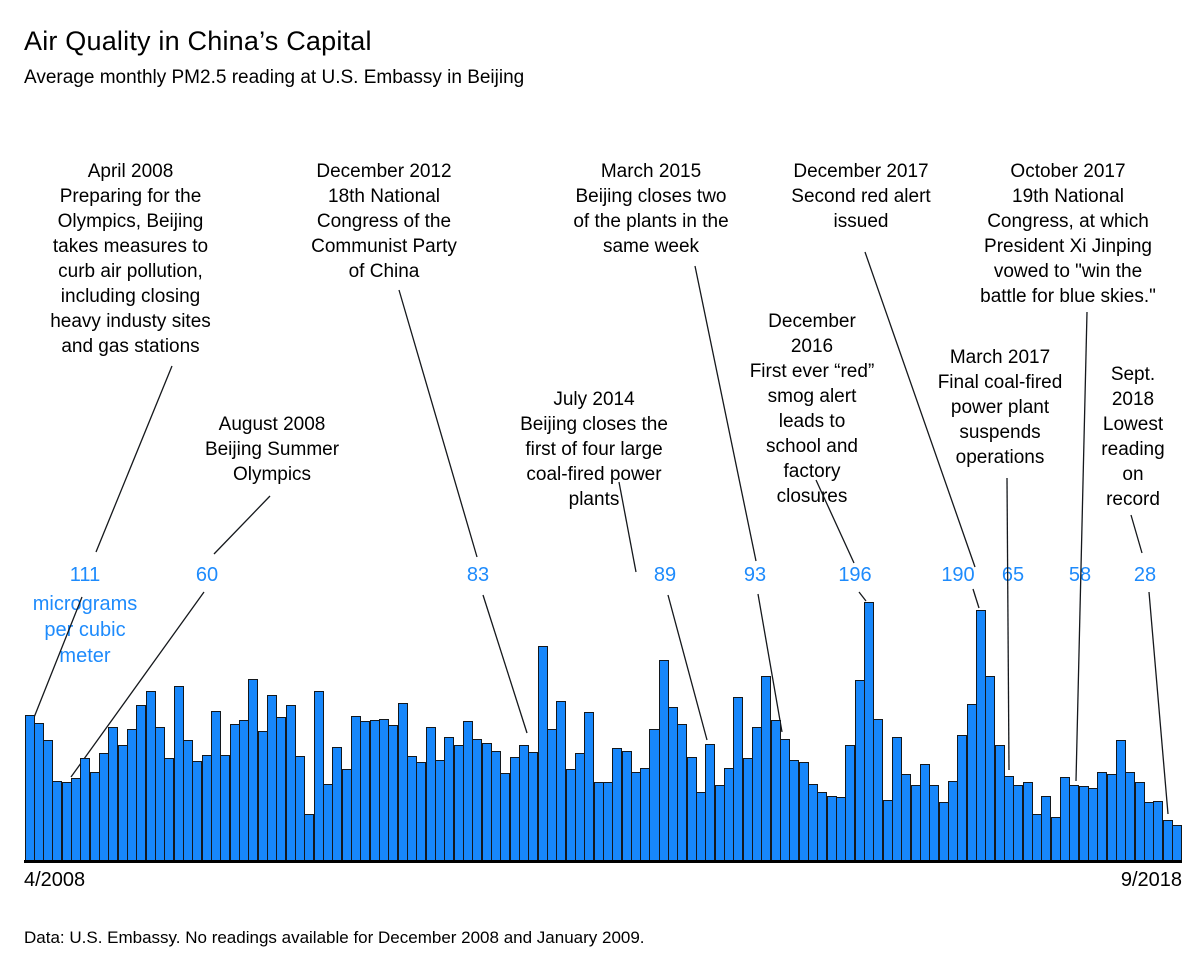  Describe the element at coordinates (1013, 575) in the screenshot. I see `value-label-65: 65` at that location.